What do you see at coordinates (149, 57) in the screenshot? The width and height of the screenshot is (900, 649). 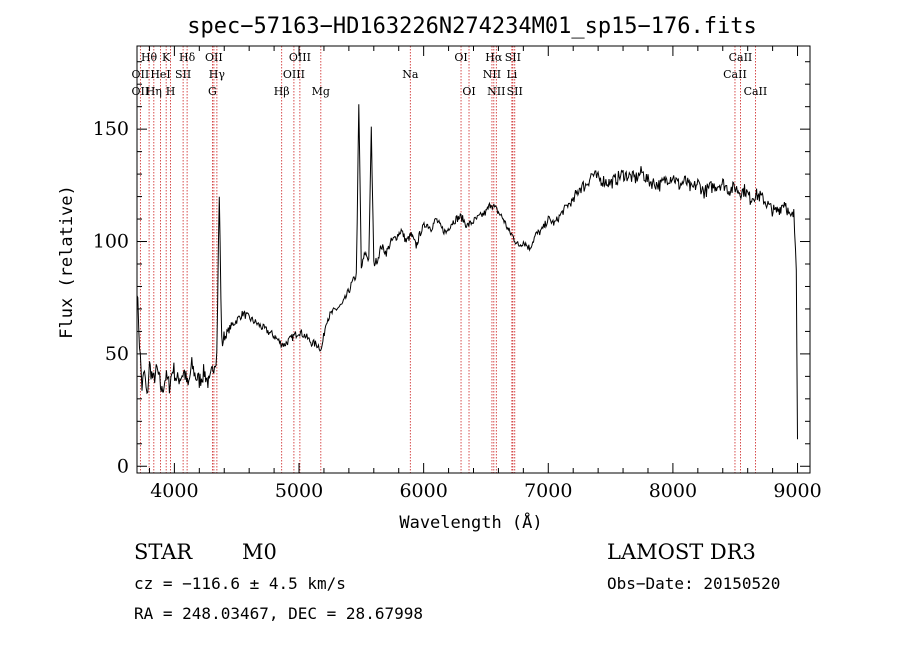 I see `spectral-line-label: Hθ` at bounding box center [149, 57].